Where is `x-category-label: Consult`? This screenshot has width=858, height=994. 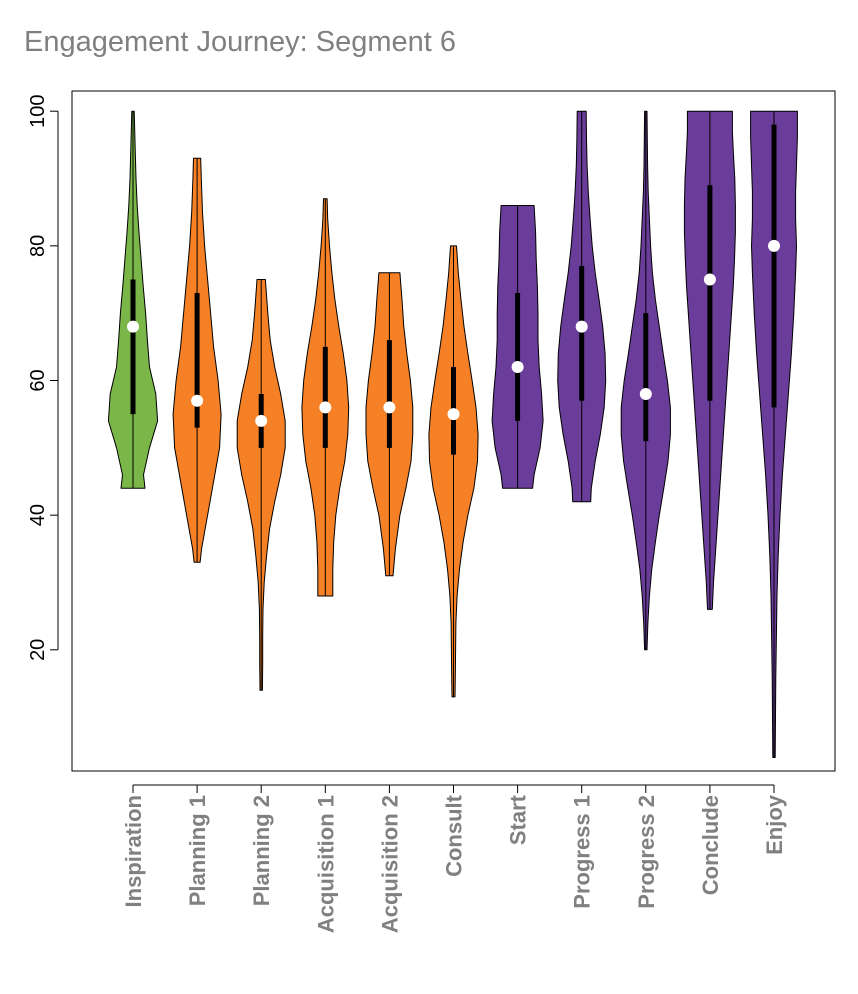 x-category-label: Consult is located at coordinates (454, 835).